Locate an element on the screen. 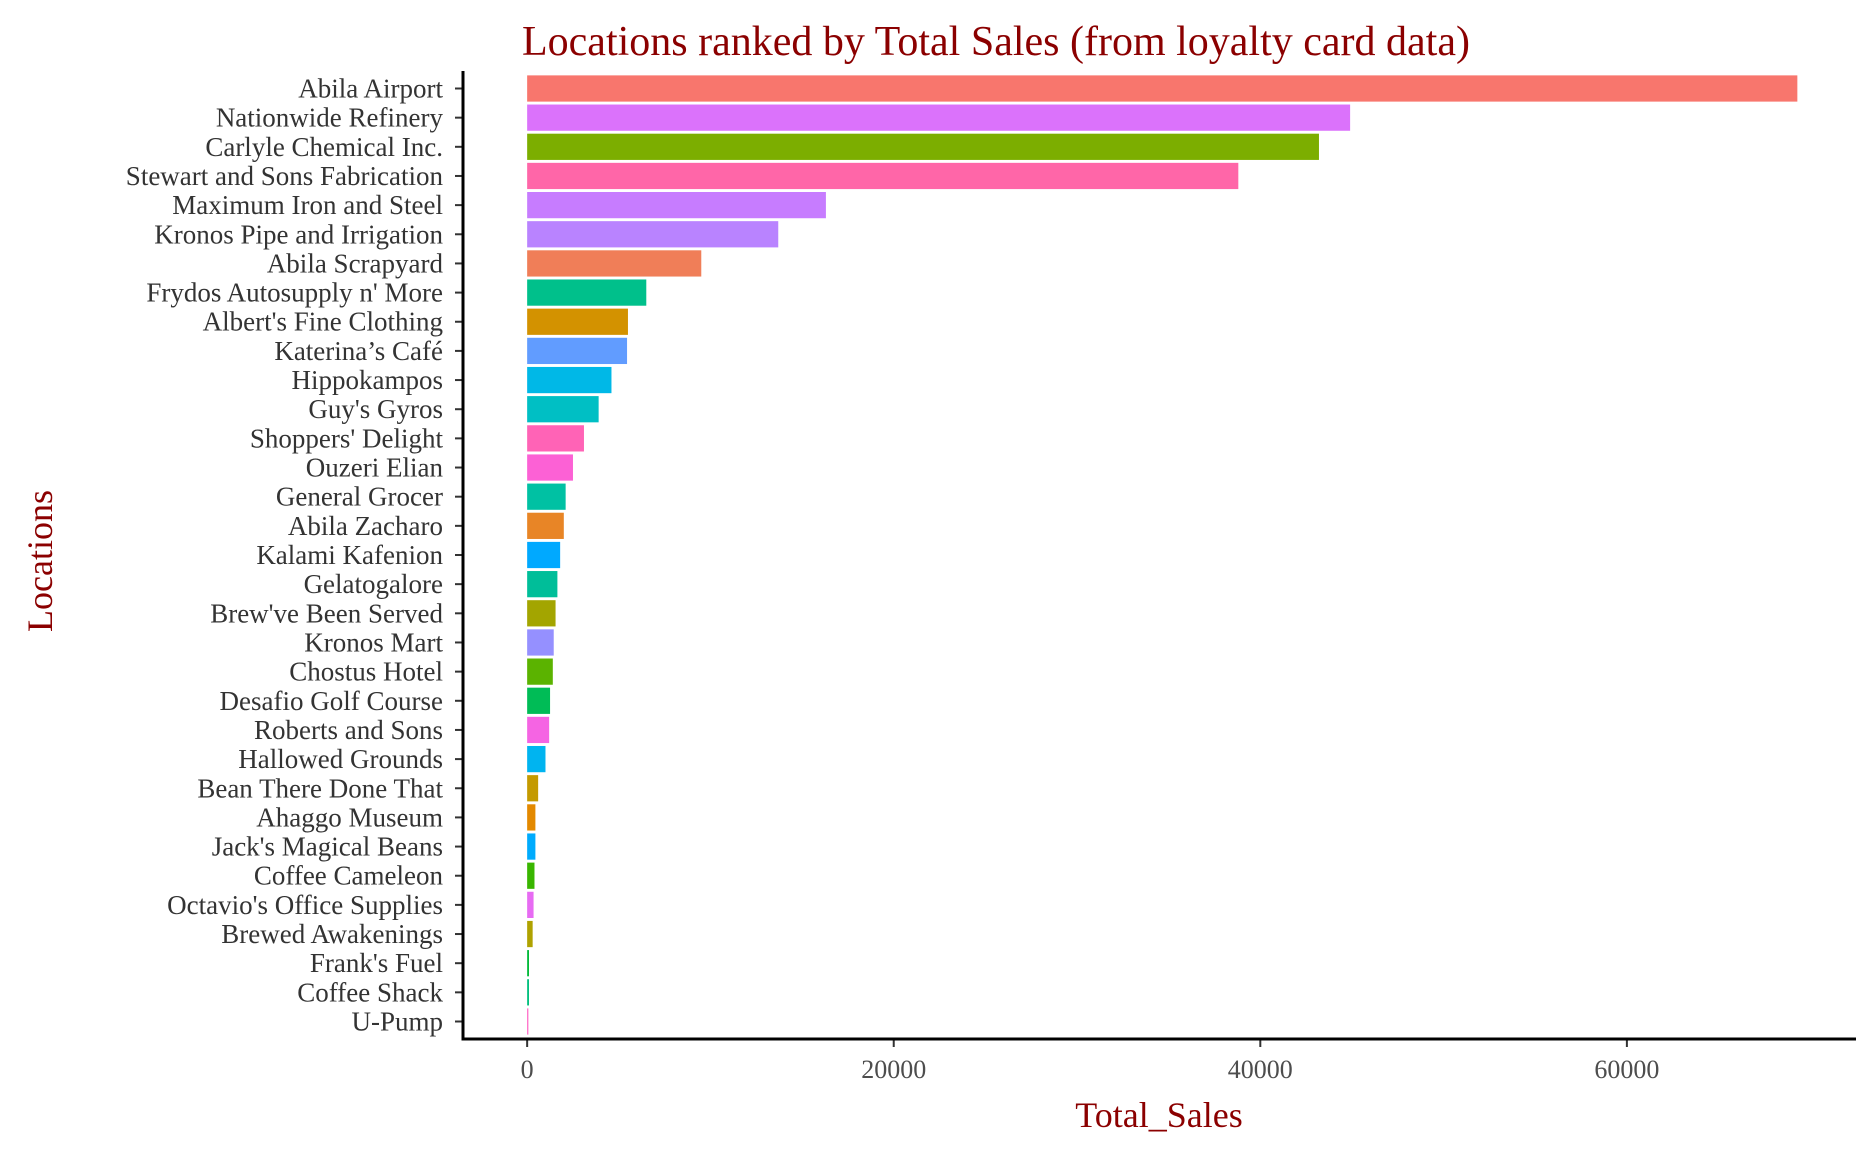 This screenshot has width=1872, height=1152. x-axis-ticks: 0 20000 40000 60000 is located at coordinates (1090, 1061).